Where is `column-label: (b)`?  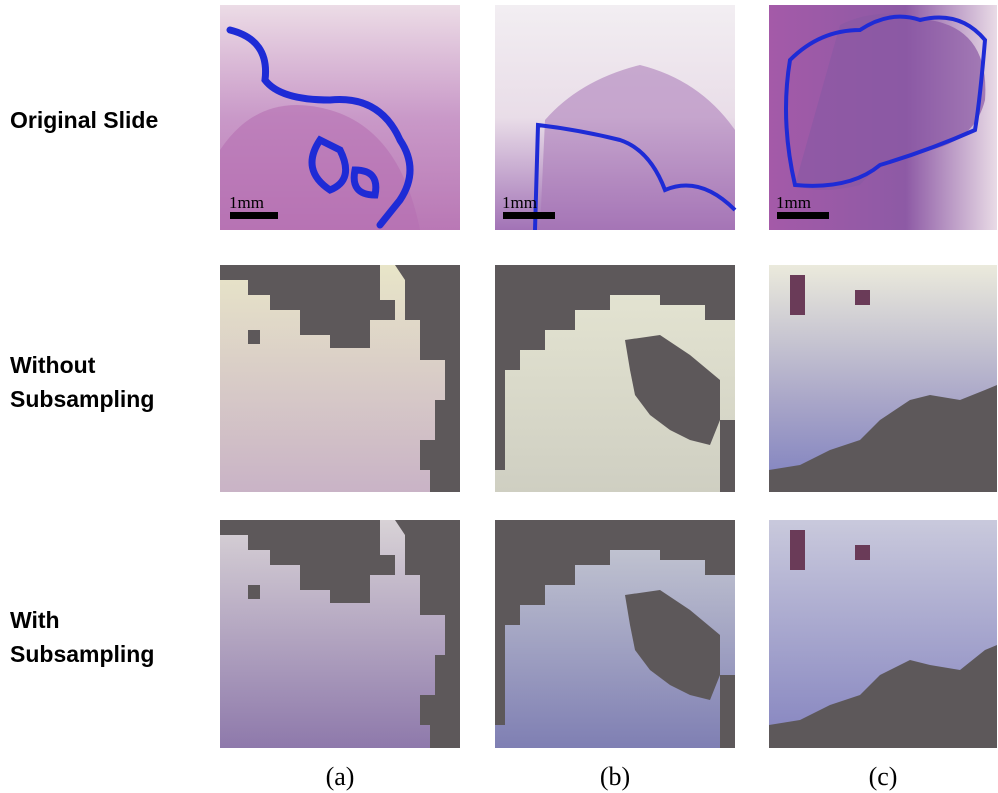 column-label: (b) is located at coordinates (615, 776).